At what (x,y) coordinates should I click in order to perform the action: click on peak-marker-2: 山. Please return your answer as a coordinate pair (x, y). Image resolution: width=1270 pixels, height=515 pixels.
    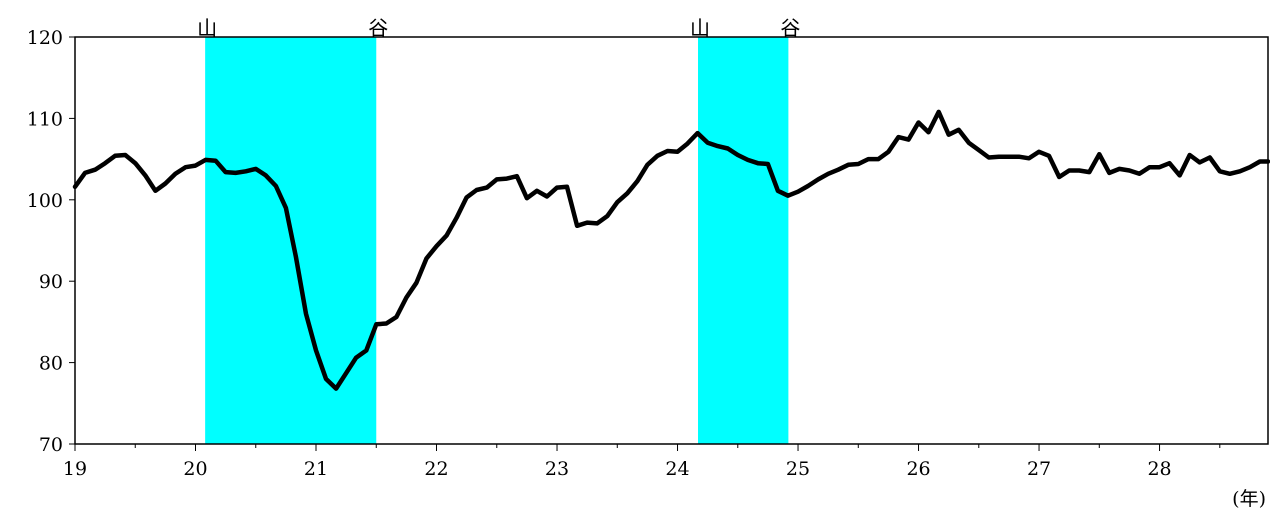
    Looking at the image, I should click on (700, 28).